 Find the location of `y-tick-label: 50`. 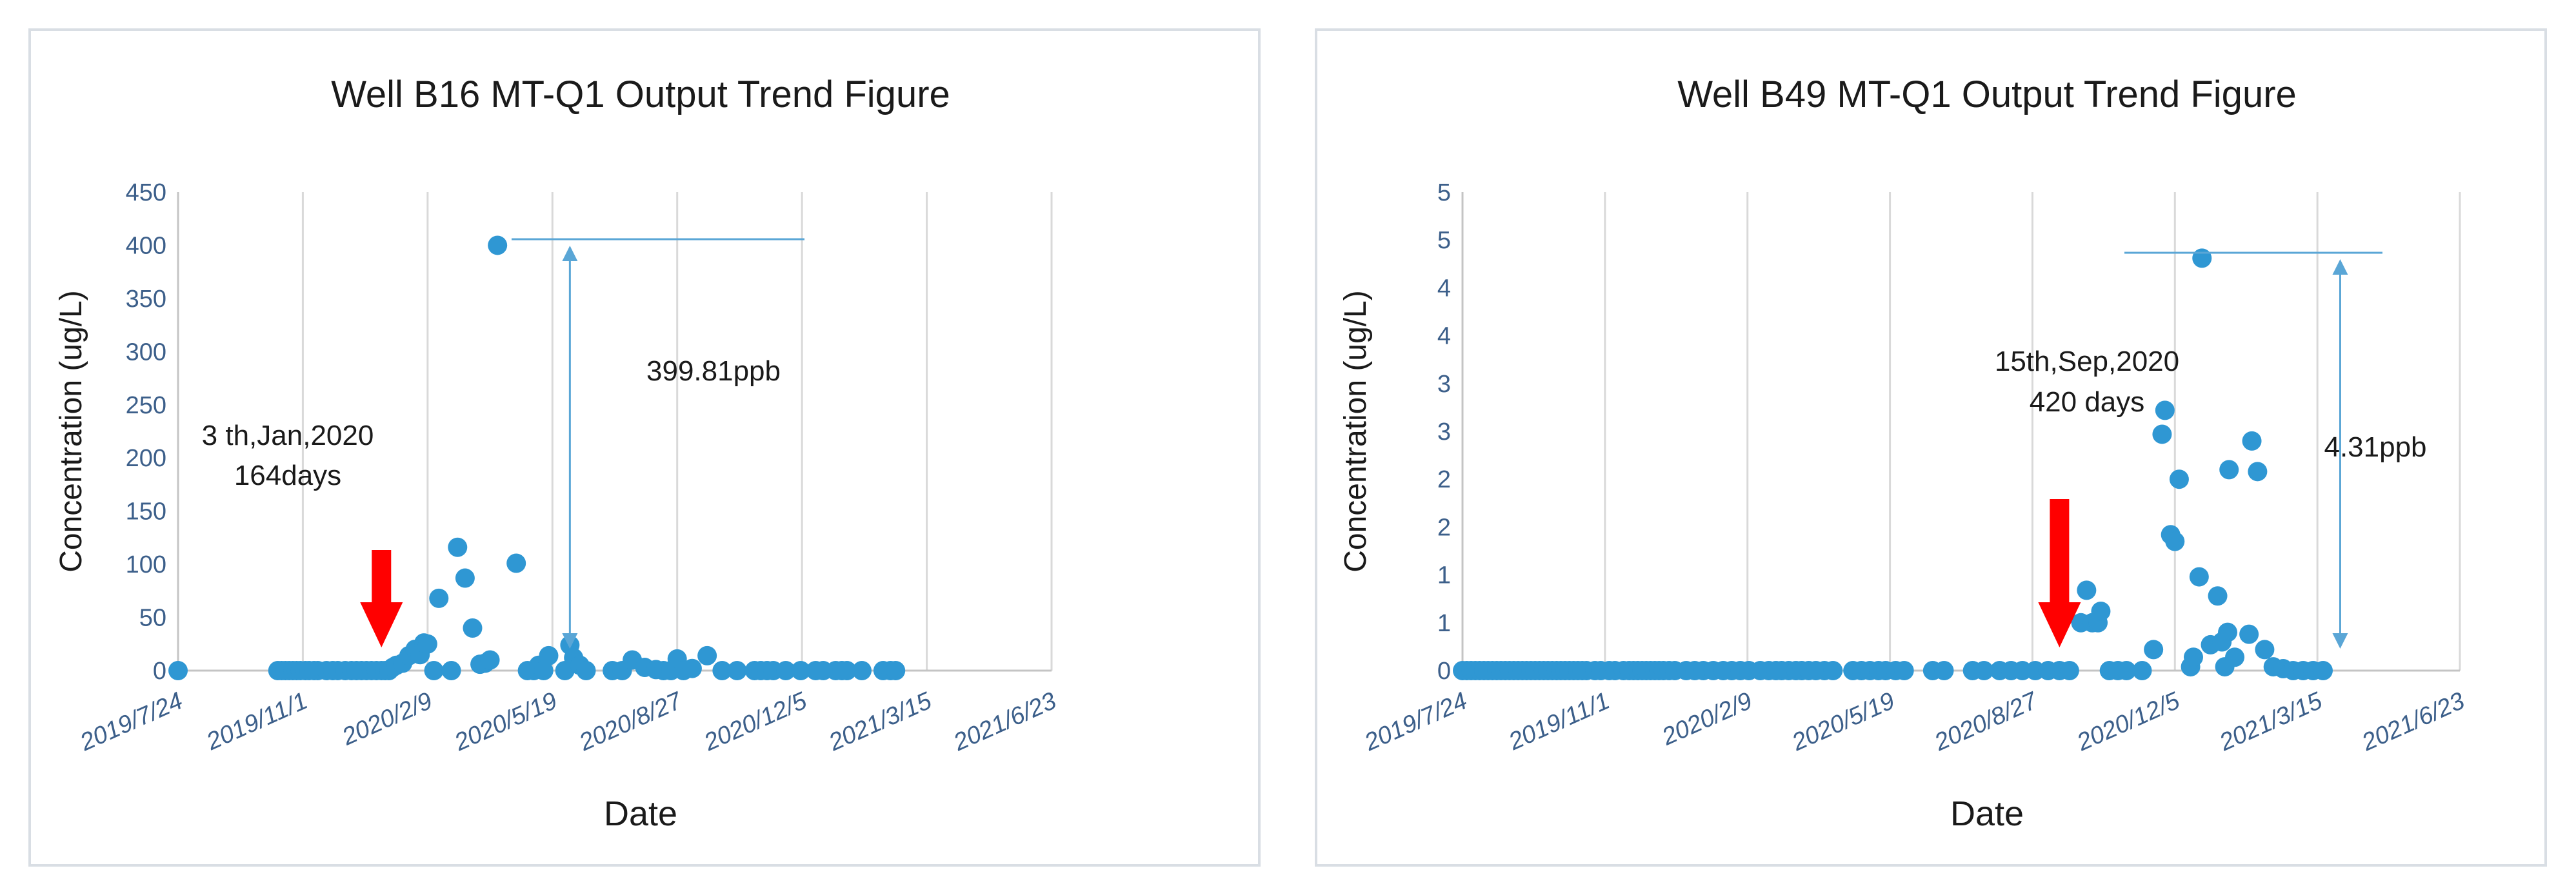

y-tick-label: 50 is located at coordinates (152, 618).